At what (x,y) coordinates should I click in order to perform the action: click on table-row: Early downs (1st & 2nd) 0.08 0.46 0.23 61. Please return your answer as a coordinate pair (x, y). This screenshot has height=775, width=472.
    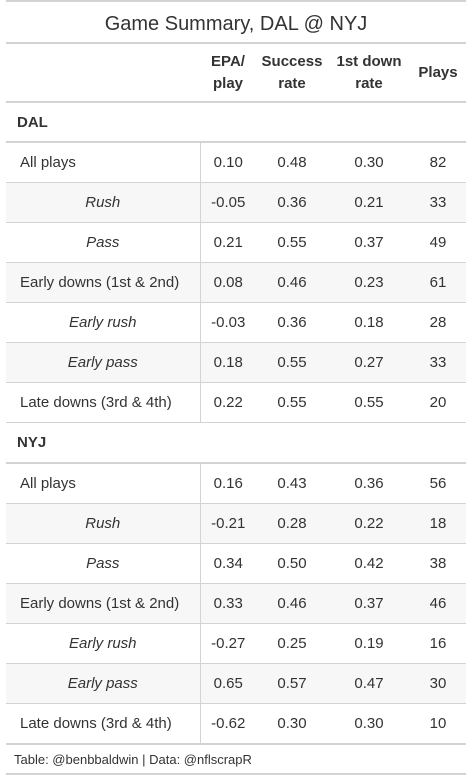
    Looking at the image, I should click on (236, 282).